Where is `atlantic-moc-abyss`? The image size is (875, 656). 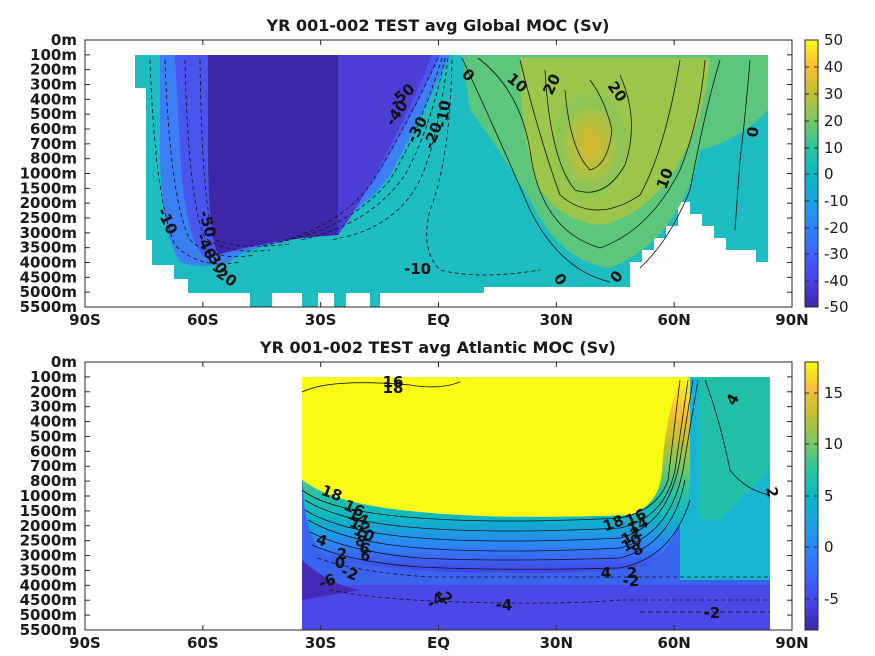
atlantic-moc-abyss is located at coordinates (536, 607).